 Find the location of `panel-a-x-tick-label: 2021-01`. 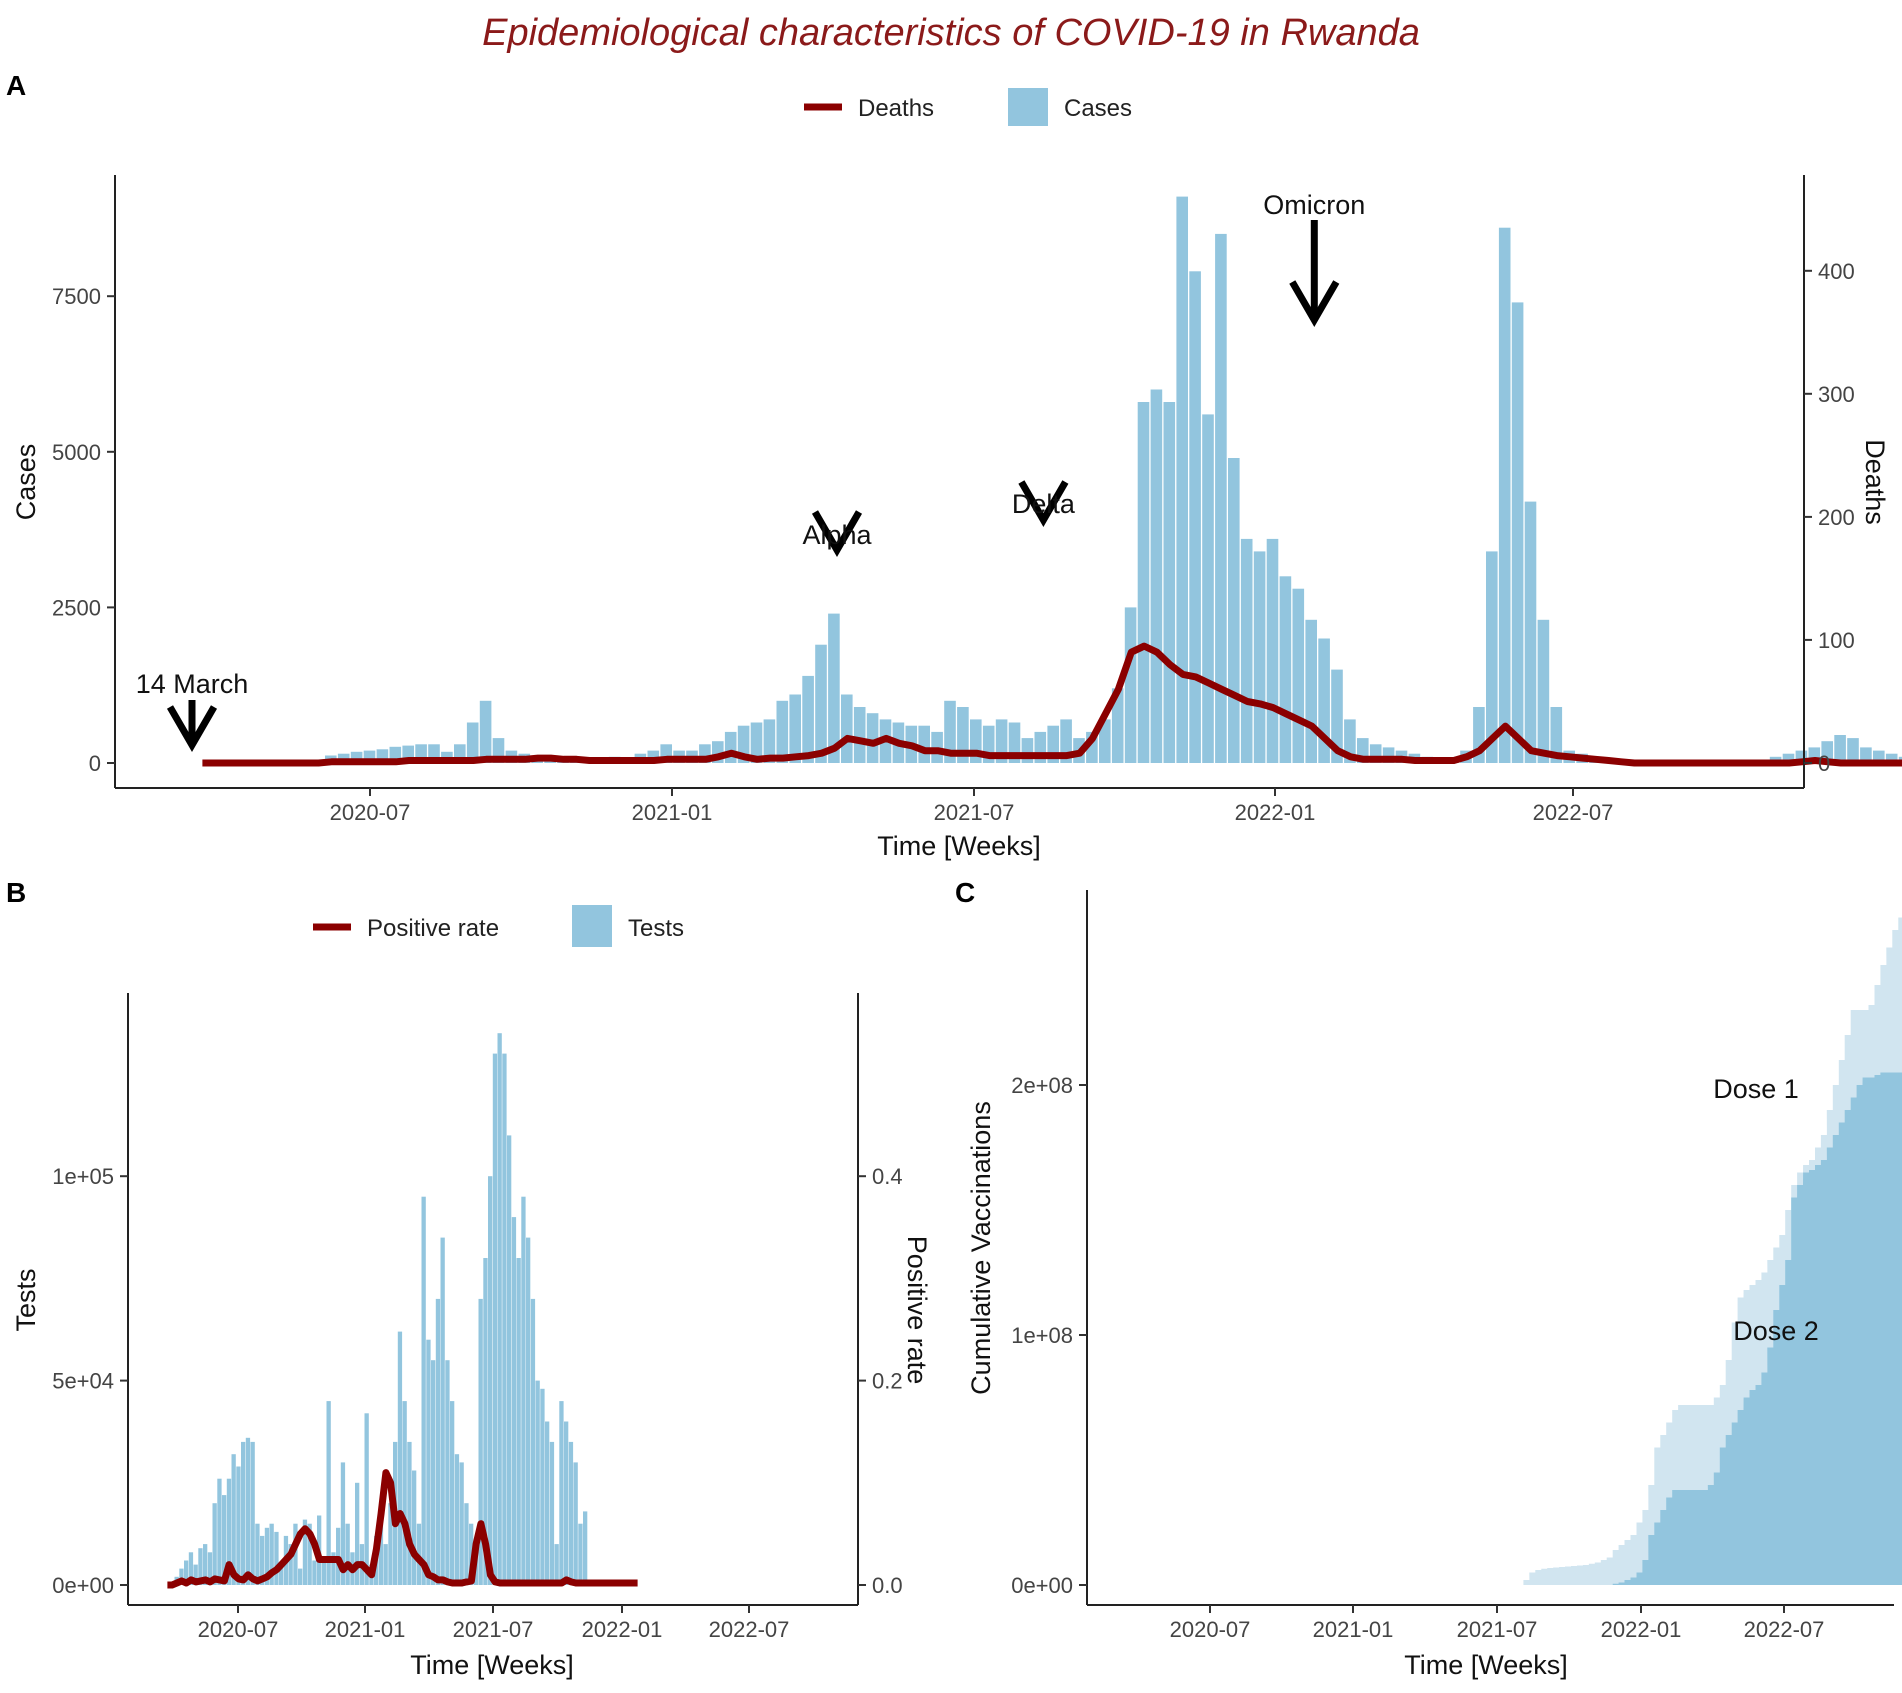

panel-a-x-tick-label: 2021-01 is located at coordinates (672, 812).